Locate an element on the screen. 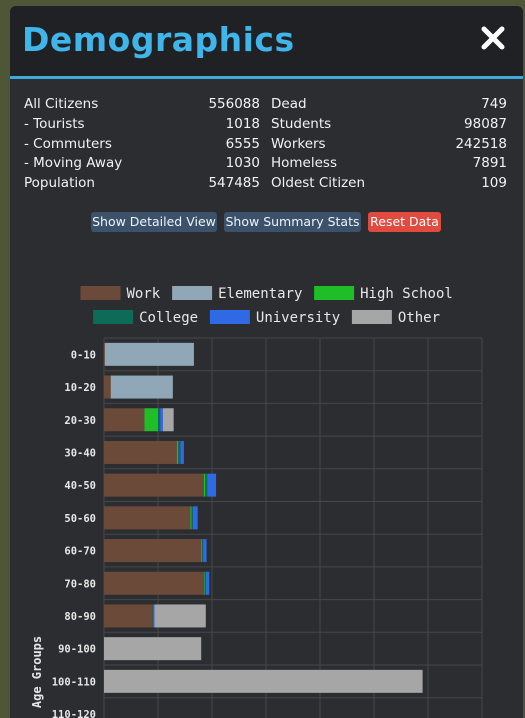 This screenshot has height=718, width=525. stat-value: 1018 is located at coordinates (242, 123).